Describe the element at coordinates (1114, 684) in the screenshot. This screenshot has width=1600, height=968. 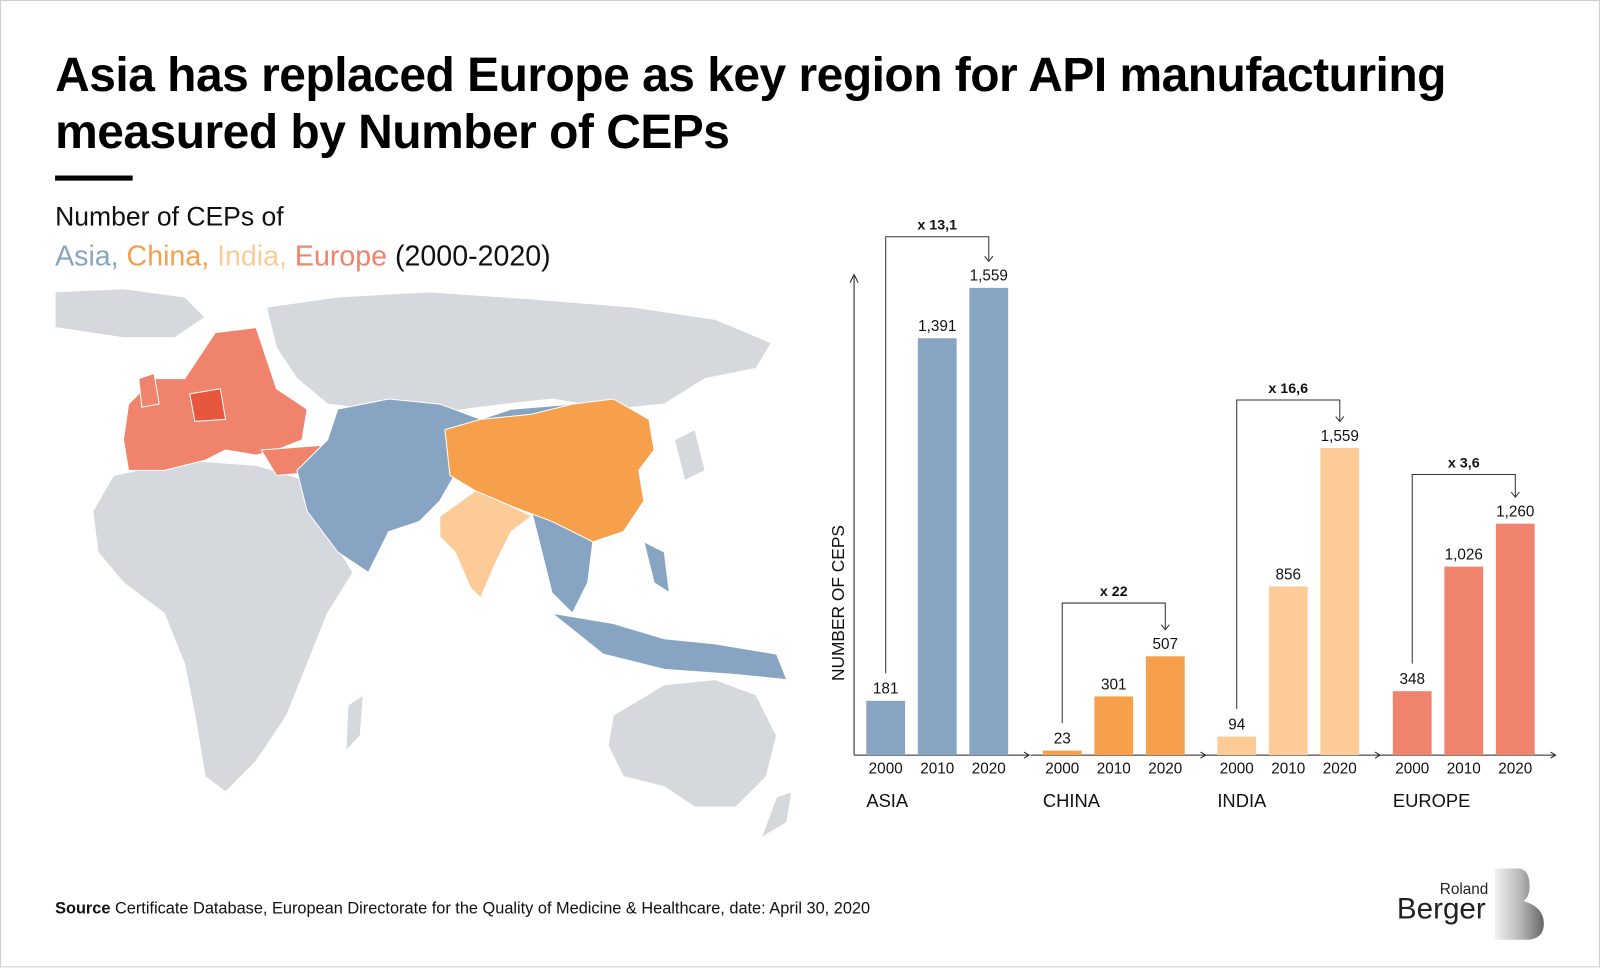
I see `data-label: 301` at that location.